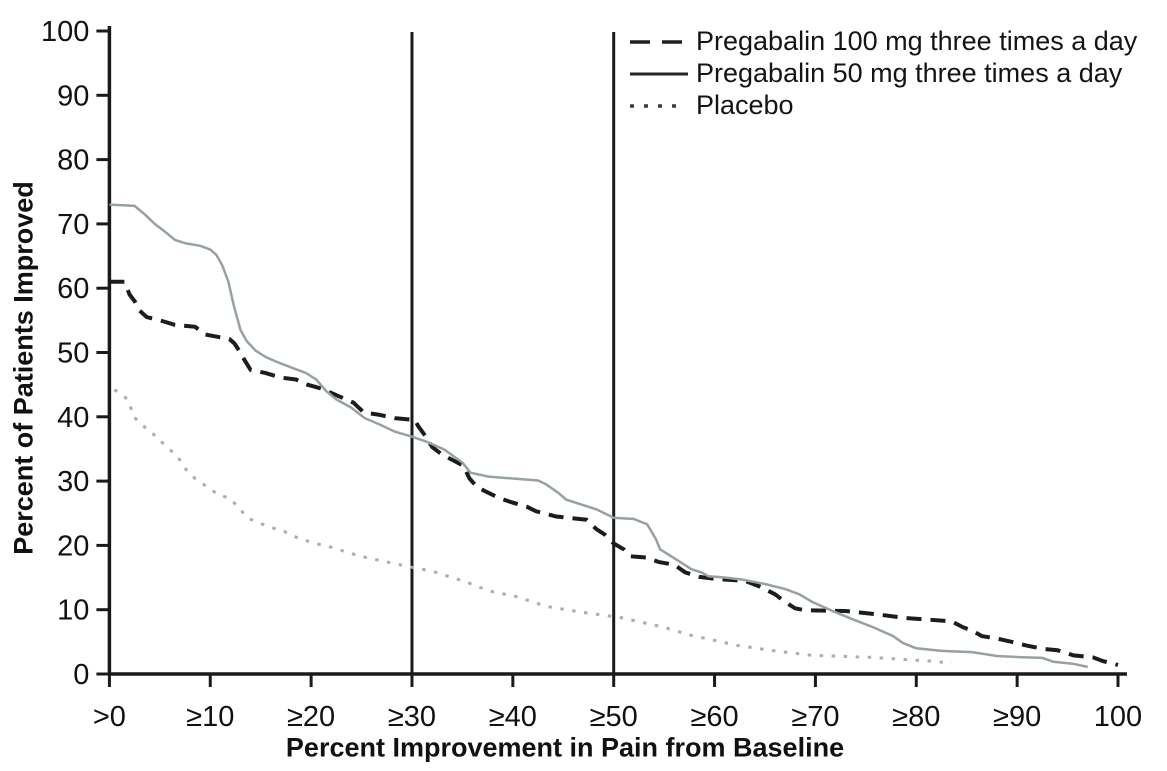 The height and width of the screenshot is (771, 1167). I want to click on y-tick-label: 10, so click(73, 611).